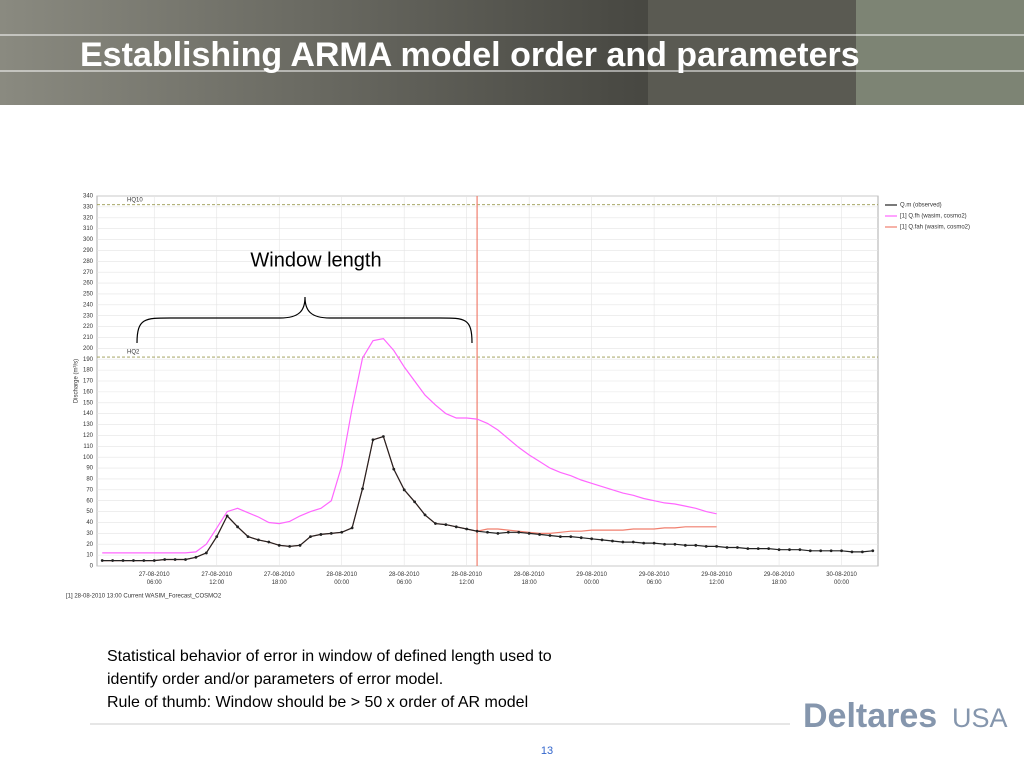 This screenshot has width=1024, height=773. What do you see at coordinates (466, 579) in the screenshot?
I see `x-tick-label: 28-08-2010 12:00` at bounding box center [466, 579].